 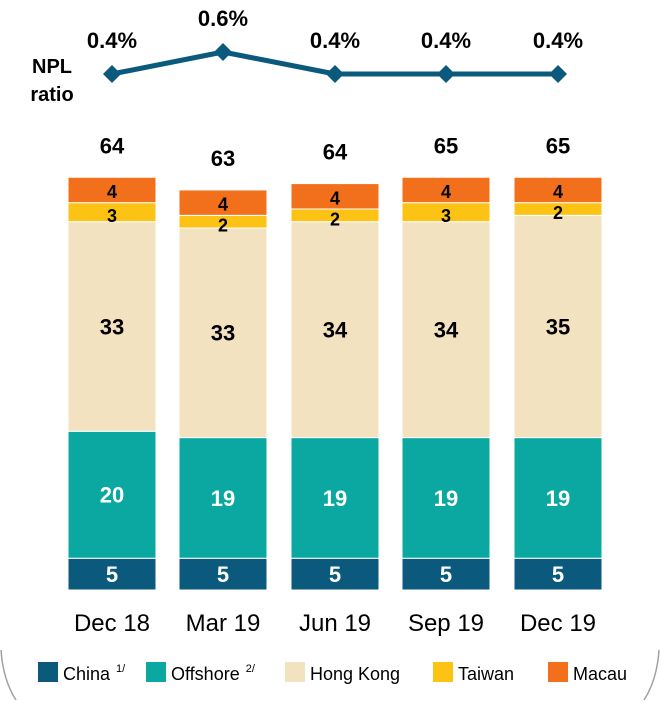 What do you see at coordinates (52, 67) in the screenshot?
I see `npl-ratio-label-line1: NPL` at bounding box center [52, 67].